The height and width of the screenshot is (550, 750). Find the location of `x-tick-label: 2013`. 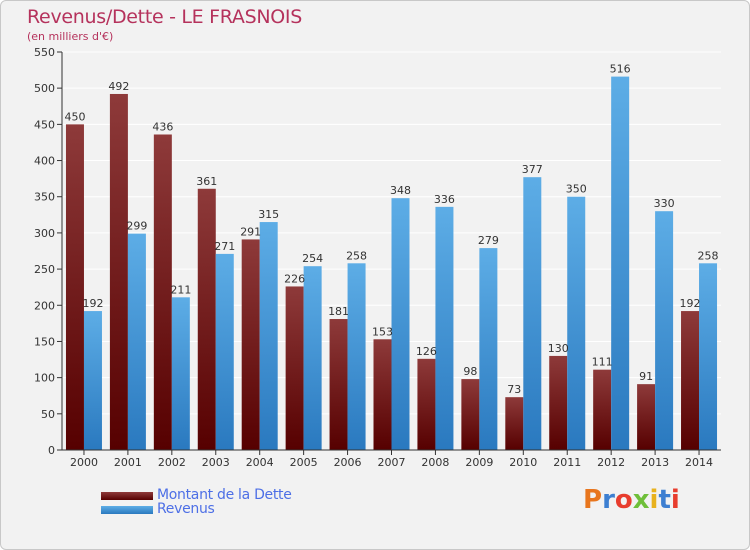

x-tick-label: 2013 is located at coordinates (655, 462).